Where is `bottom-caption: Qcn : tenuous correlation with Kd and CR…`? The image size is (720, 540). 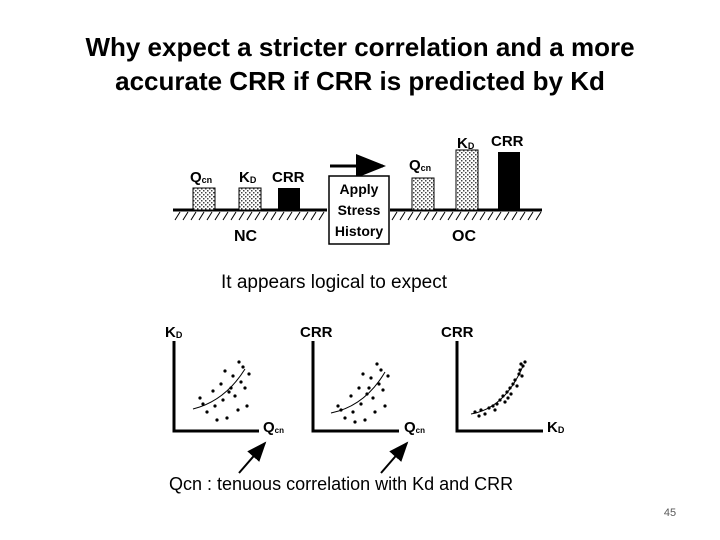 bottom-caption: Qcn : tenuous correlation with Kd and CR… is located at coordinates (341, 484).